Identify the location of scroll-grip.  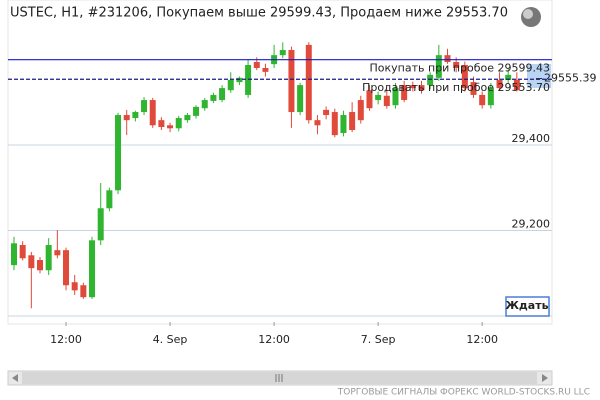
(279, 378).